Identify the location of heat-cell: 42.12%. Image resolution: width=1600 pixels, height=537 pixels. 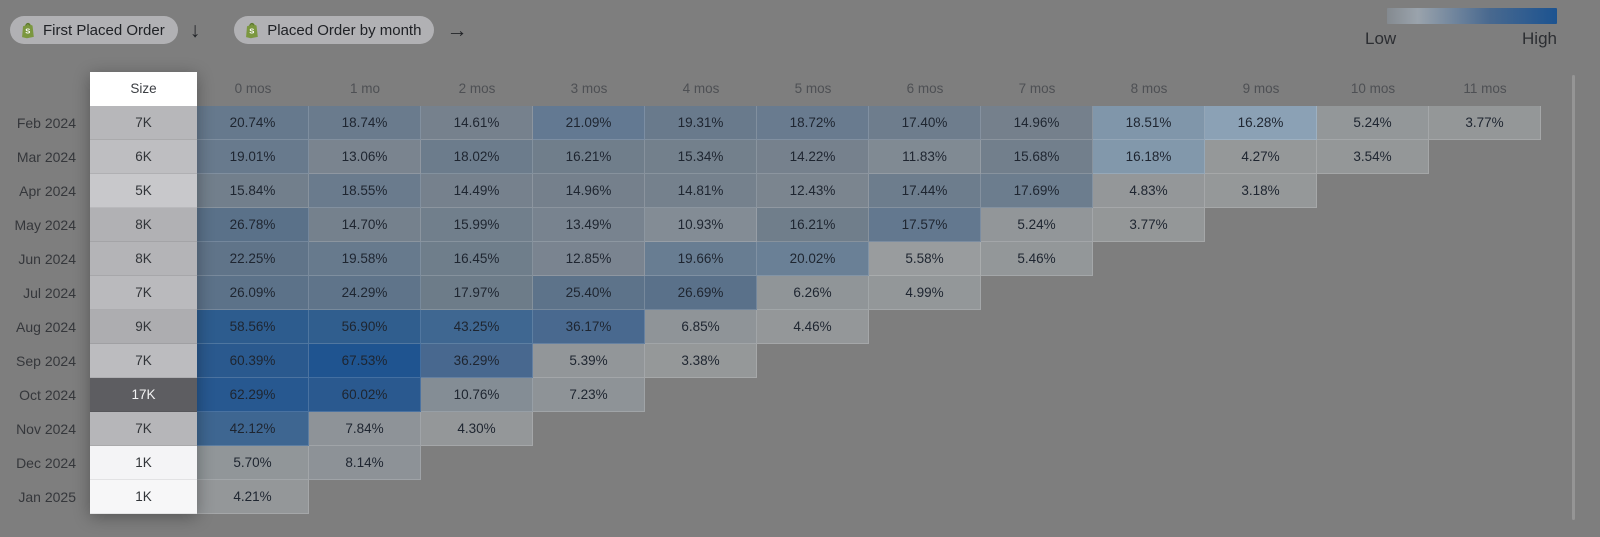
(253, 429).